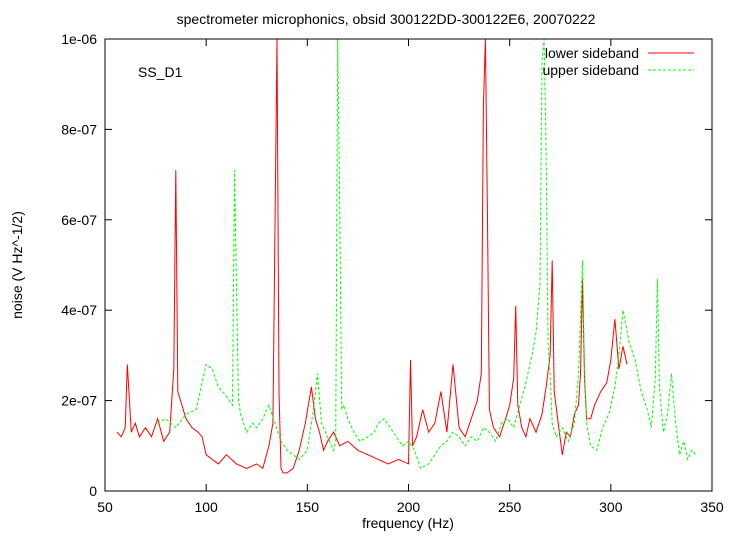 The image size is (740, 540). I want to click on chart-annotation: SS_D1, so click(160, 72).